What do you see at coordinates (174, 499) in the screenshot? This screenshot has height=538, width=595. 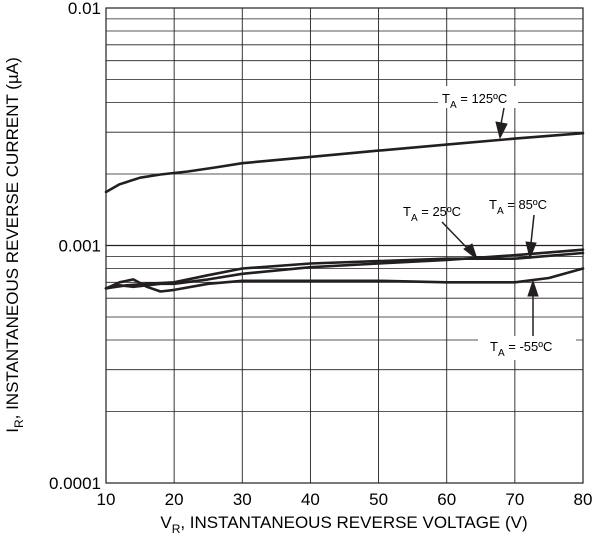 I see `x-tick-label: 20` at bounding box center [174, 499].